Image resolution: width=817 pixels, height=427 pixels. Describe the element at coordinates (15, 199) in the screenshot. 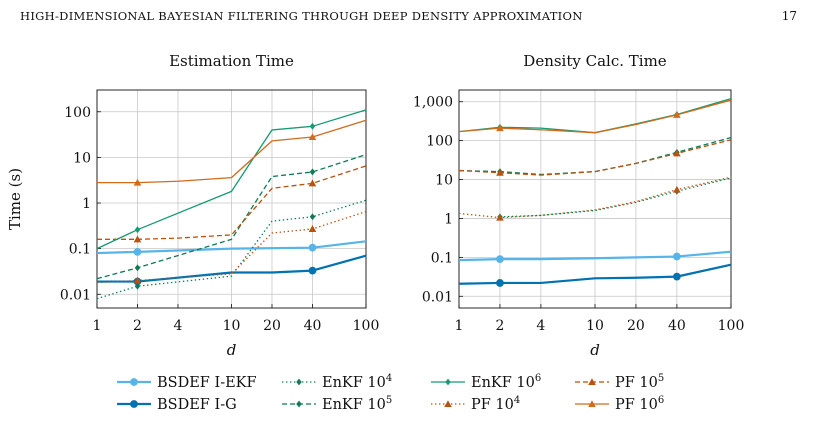

I see `y-axis-label: Time (s)` at that location.